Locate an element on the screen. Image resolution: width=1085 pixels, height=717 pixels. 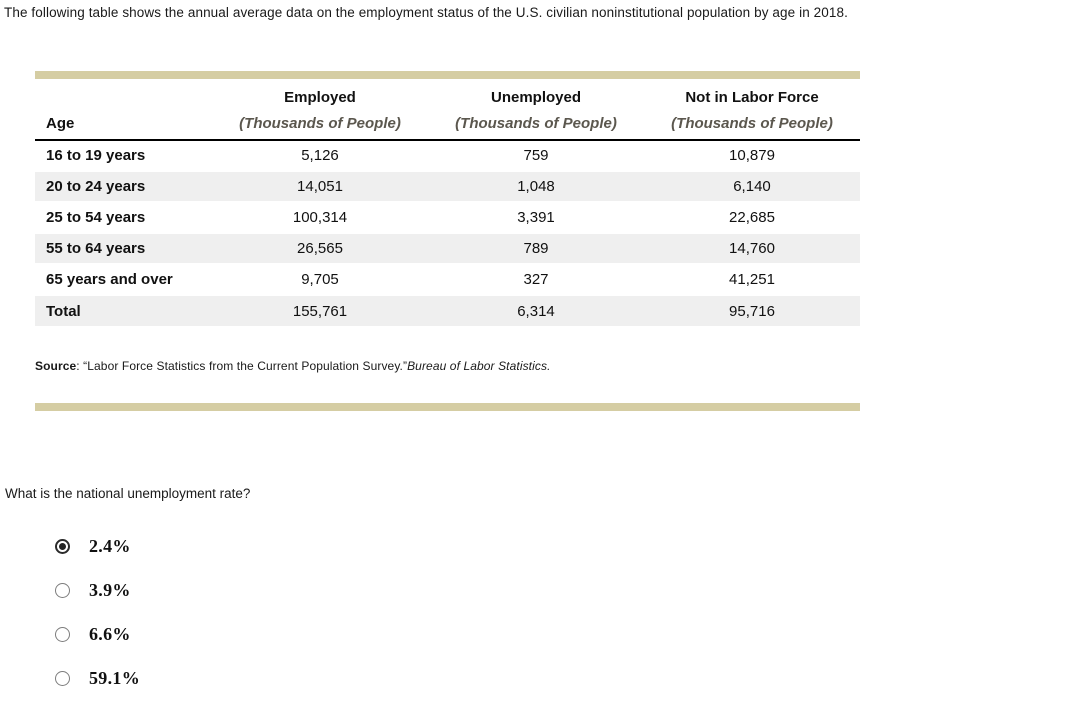
table-row: 65 years and over 9,705 327 41,251 is located at coordinates (447, 279).